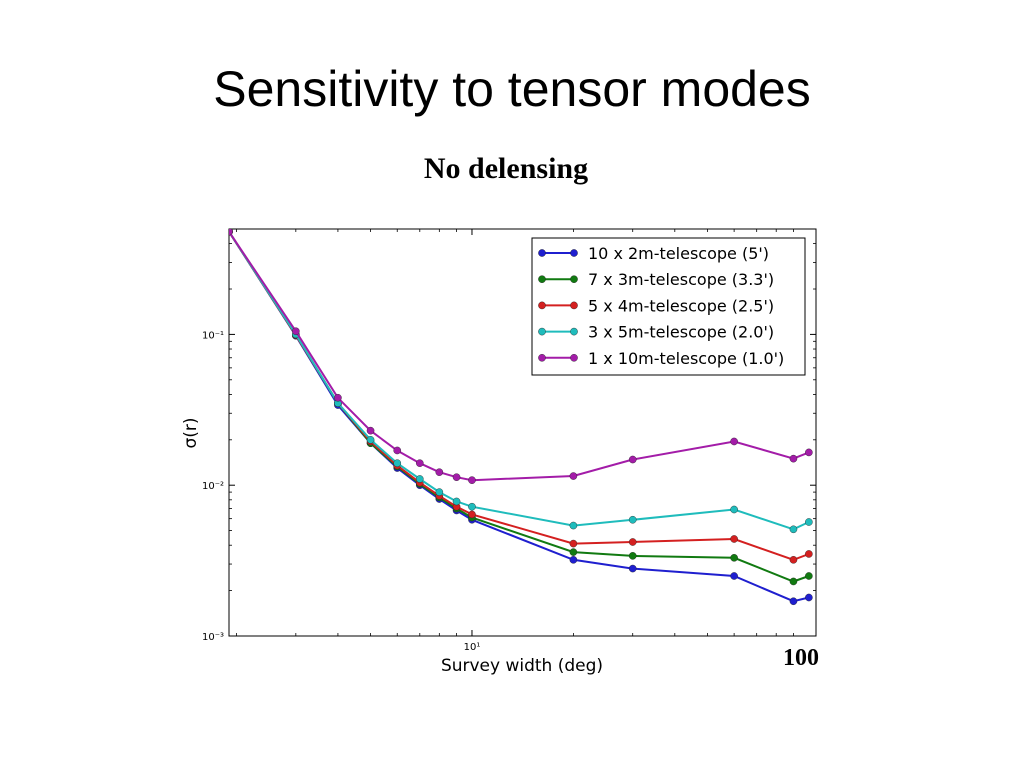 The height and width of the screenshot is (772, 1024). What do you see at coordinates (213, 637) in the screenshot?
I see `y-tick-label: 10⁻³` at bounding box center [213, 637].